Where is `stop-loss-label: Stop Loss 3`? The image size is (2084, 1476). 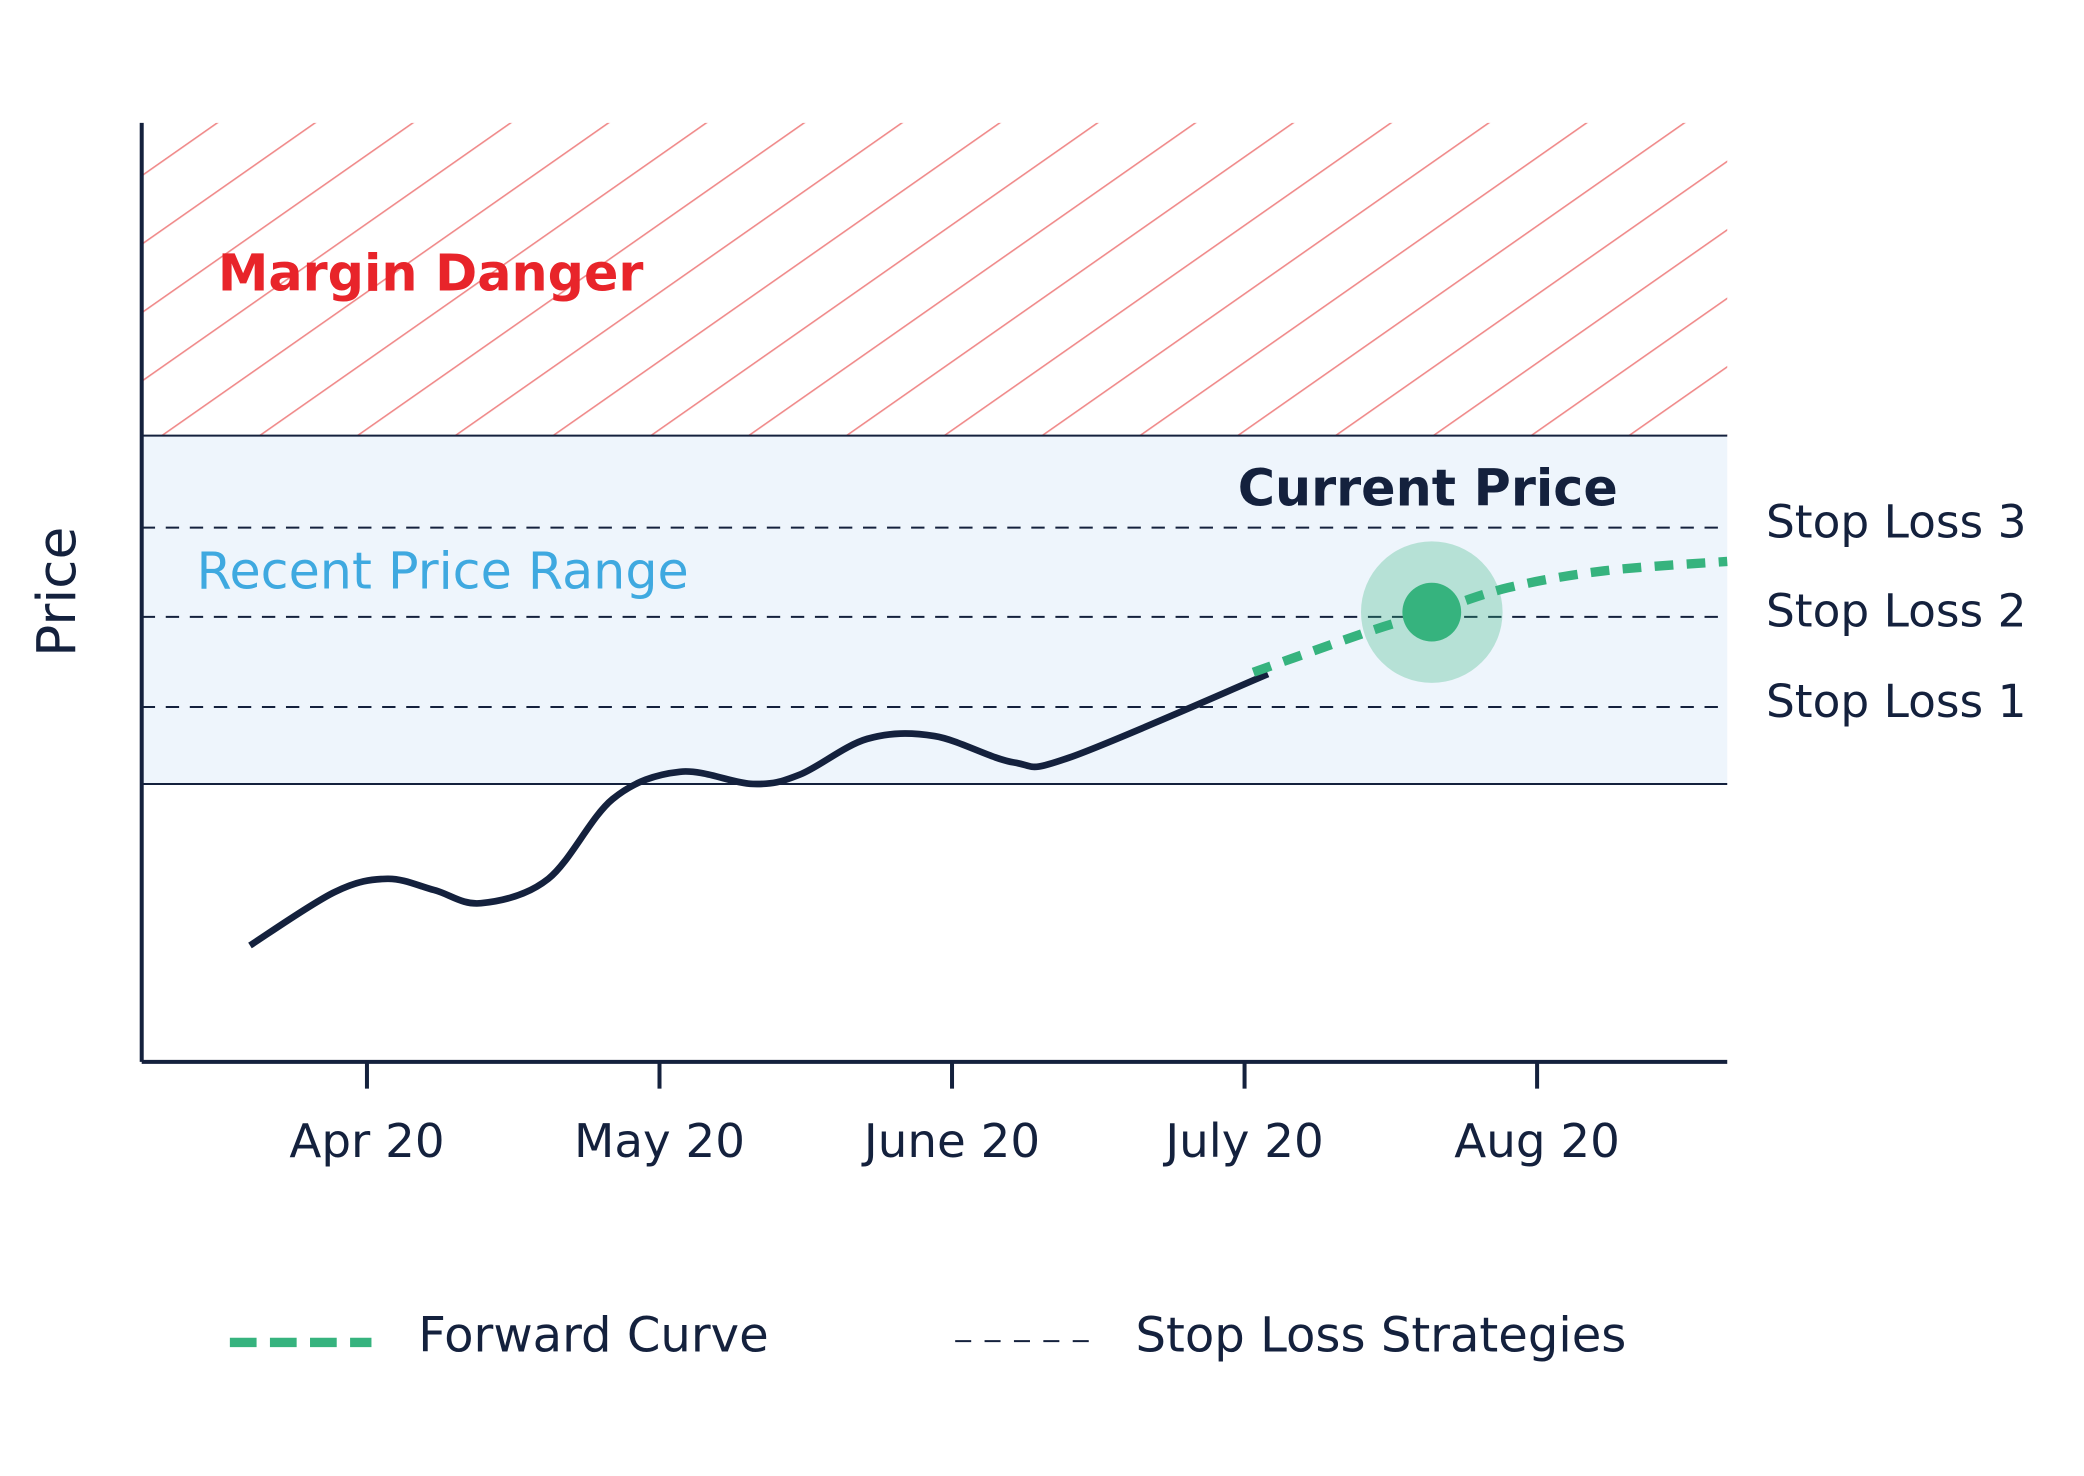 stop-loss-label: Stop Loss 3 is located at coordinates (1896, 521).